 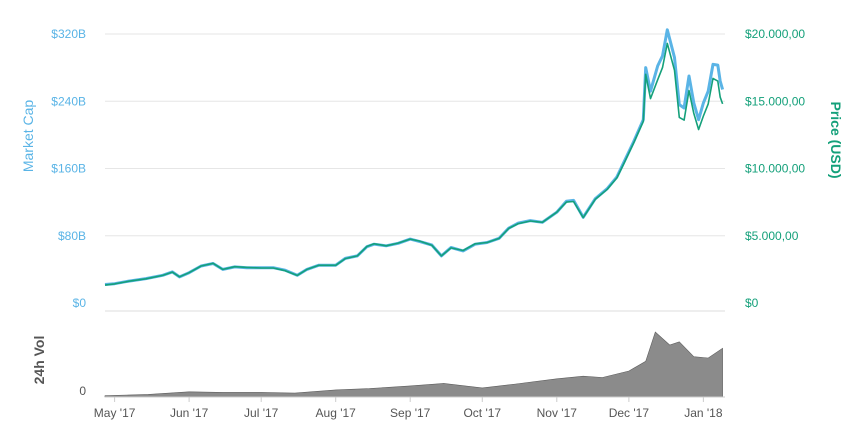 I want to click on x-axis-tick-label: Jun '17, so click(x=189, y=413).